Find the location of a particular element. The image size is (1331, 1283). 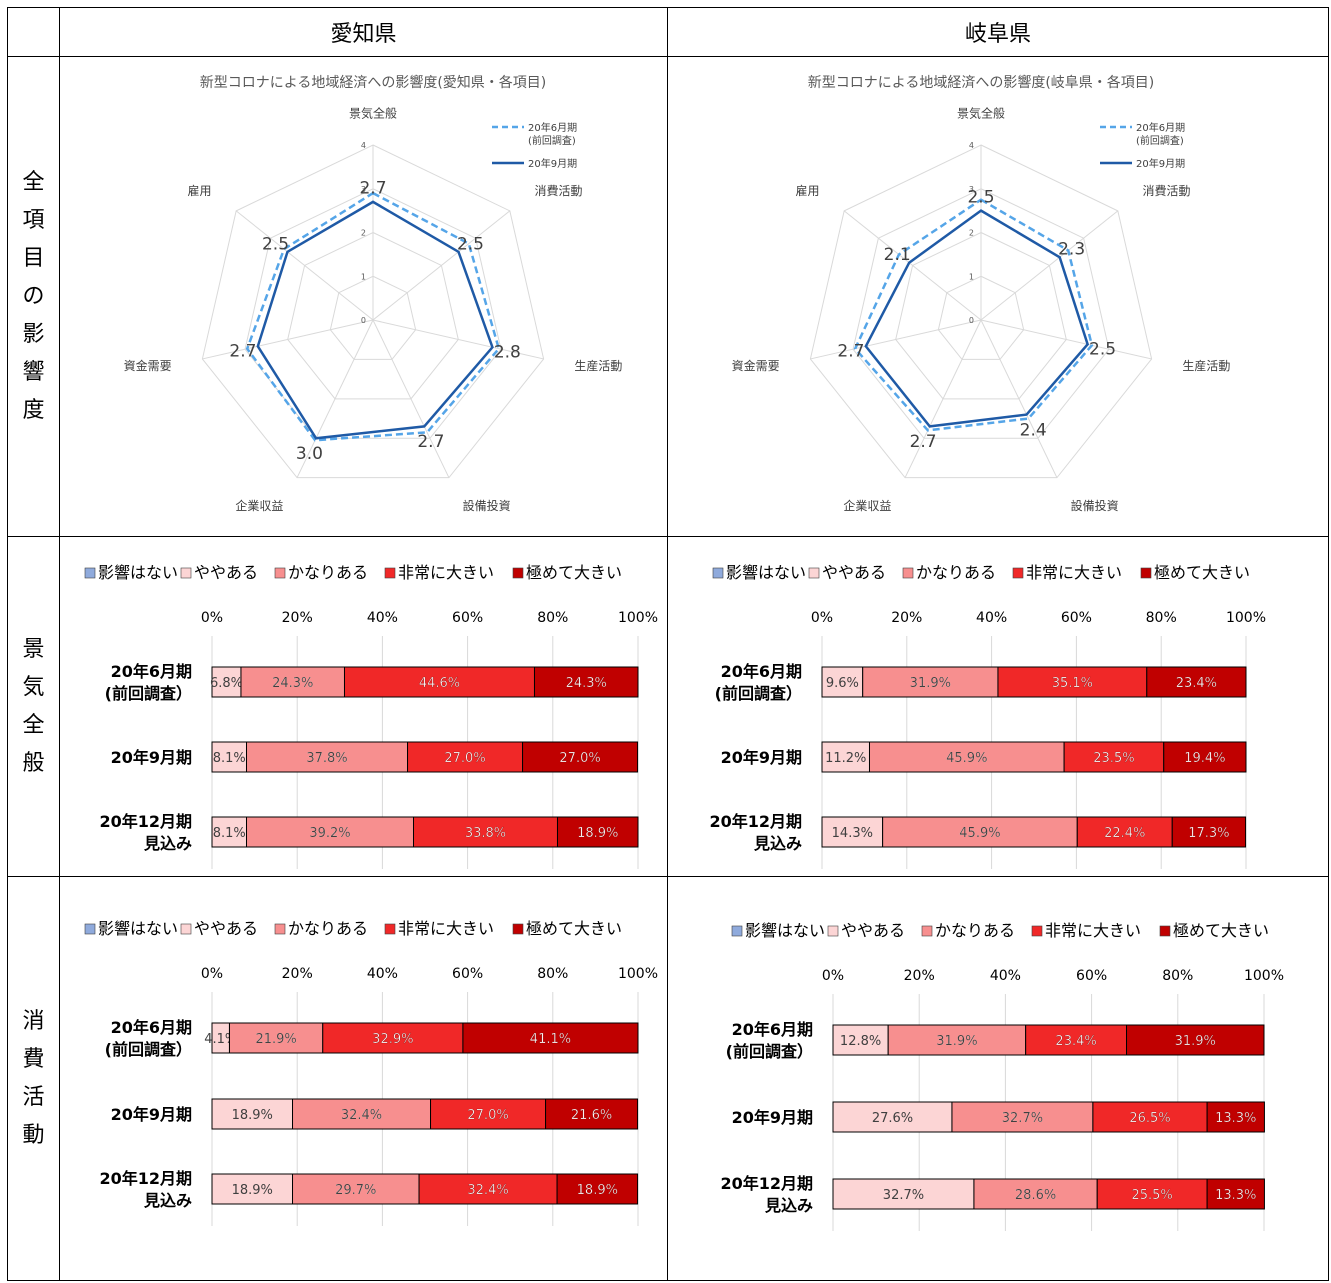

row-label-char: 項 is located at coordinates (33, 220).